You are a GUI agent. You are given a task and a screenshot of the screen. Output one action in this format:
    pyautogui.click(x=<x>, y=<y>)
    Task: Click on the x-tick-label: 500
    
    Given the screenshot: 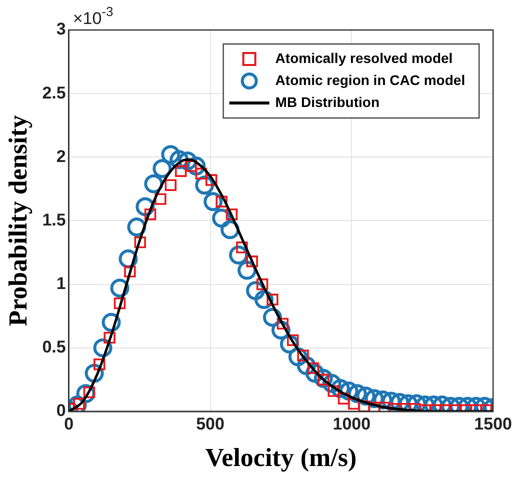 What is the action you would take?
    pyautogui.click(x=210, y=424)
    